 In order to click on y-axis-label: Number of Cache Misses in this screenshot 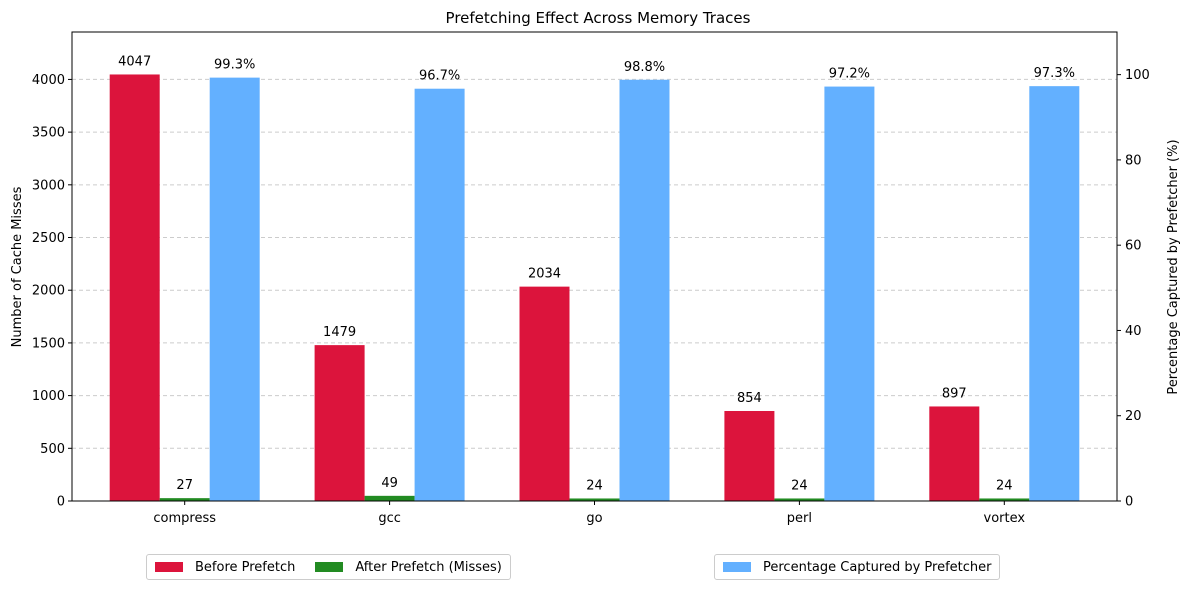, I will do `click(17, 266)`.